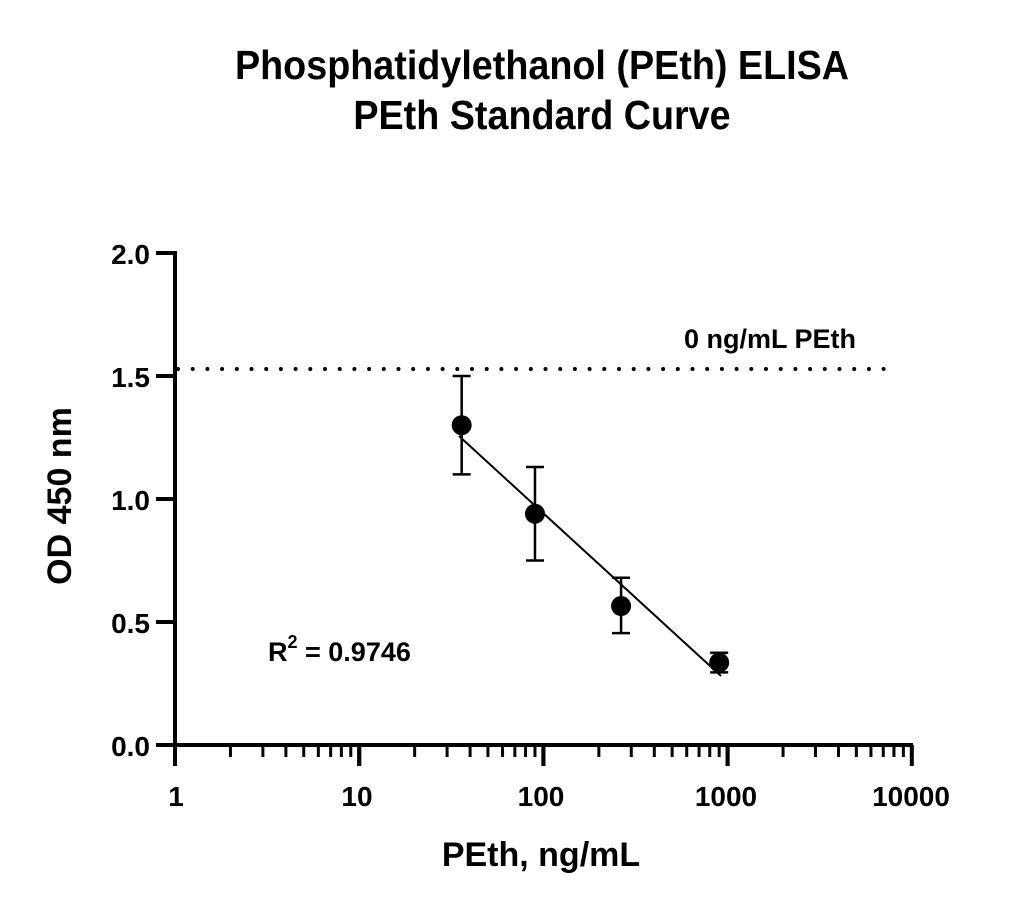 This screenshot has width=1024, height=909. I want to click on r2-superscript: 2, so click(293, 642).